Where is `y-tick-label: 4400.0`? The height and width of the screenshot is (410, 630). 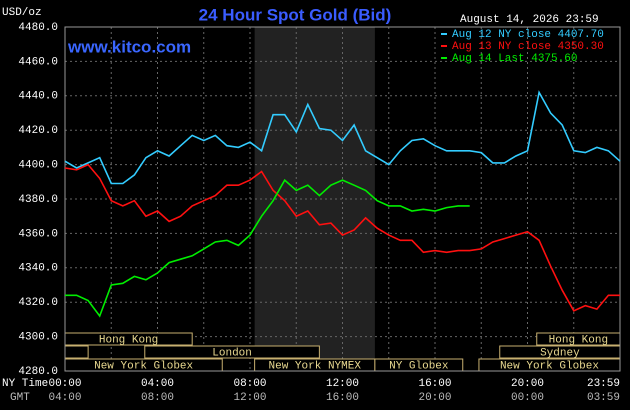 y-tick-label: 4400.0 is located at coordinates (38, 166).